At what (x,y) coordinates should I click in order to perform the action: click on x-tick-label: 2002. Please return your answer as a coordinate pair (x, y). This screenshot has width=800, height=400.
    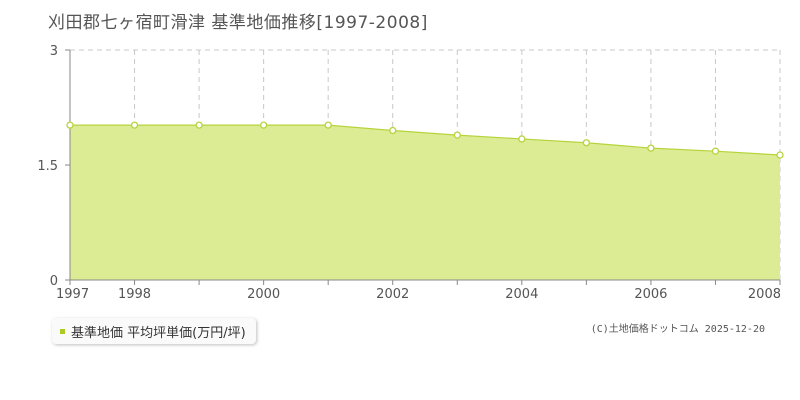
    Looking at the image, I should click on (392, 294).